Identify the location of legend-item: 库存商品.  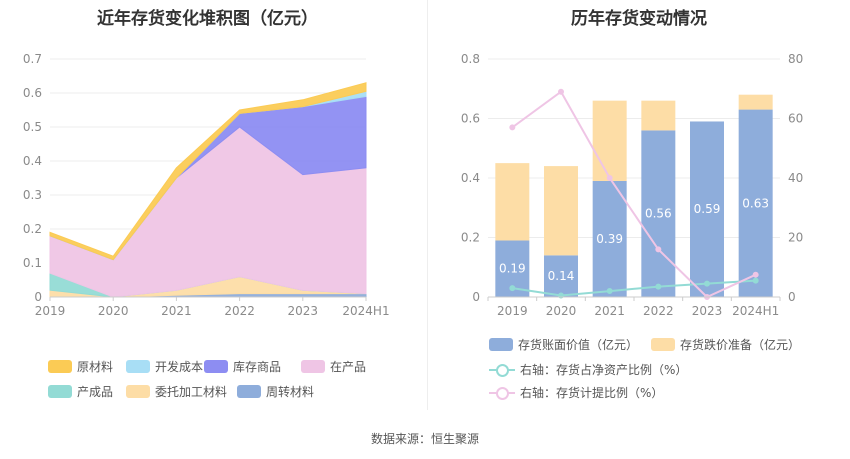
(242, 366).